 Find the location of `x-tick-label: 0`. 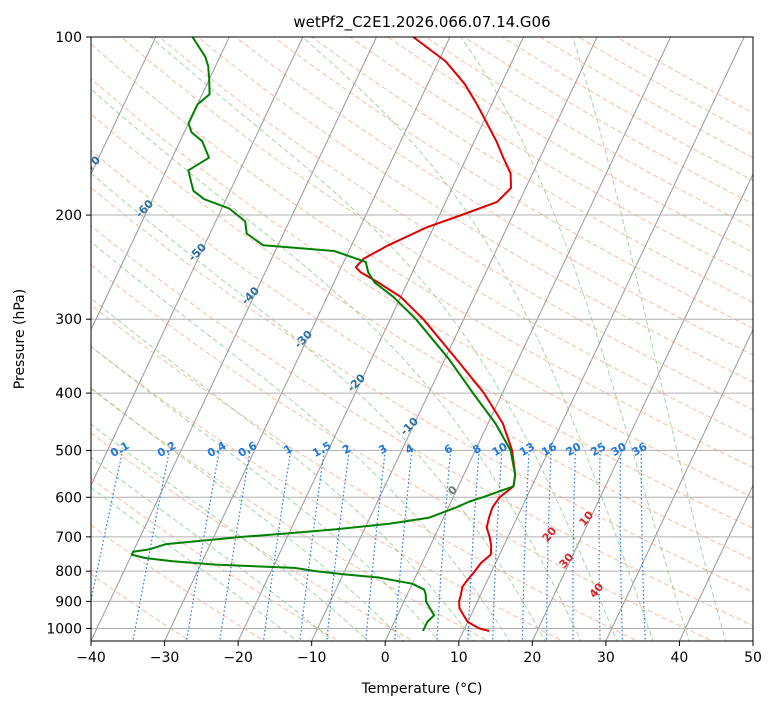

x-tick-label: 0 is located at coordinates (385, 658).